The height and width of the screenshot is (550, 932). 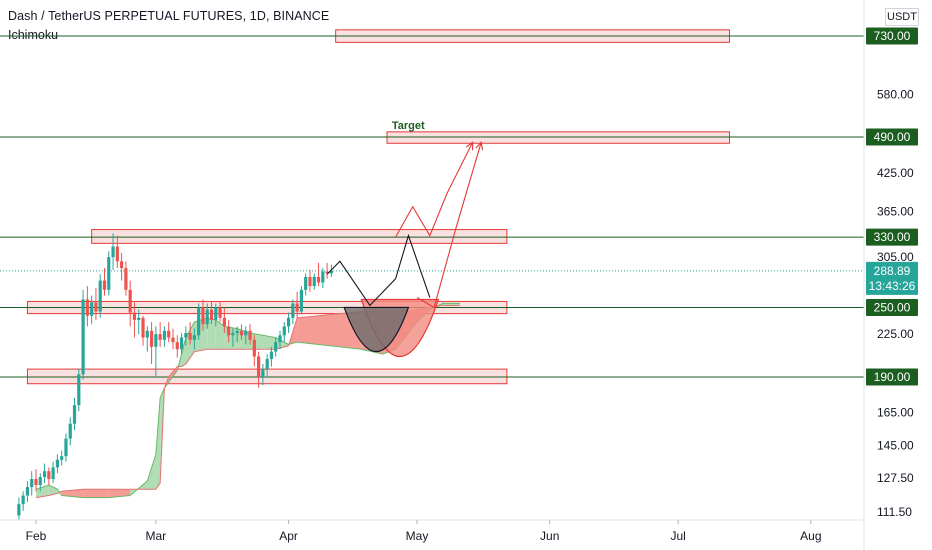 I want to click on level-price-tag-text: 490.00, so click(x=892, y=137).